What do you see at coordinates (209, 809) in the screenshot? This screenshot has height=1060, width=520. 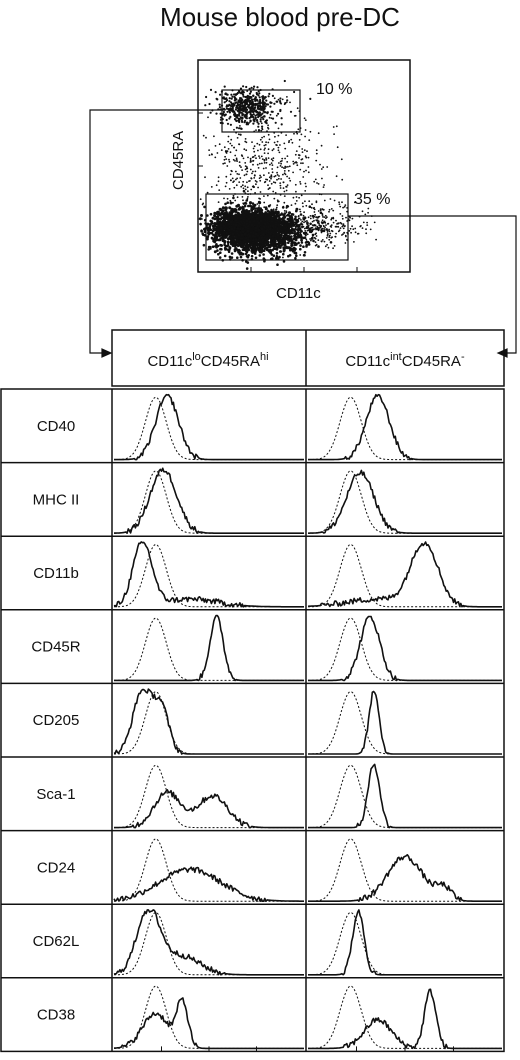 I see `marker-histogram` at bounding box center [209, 809].